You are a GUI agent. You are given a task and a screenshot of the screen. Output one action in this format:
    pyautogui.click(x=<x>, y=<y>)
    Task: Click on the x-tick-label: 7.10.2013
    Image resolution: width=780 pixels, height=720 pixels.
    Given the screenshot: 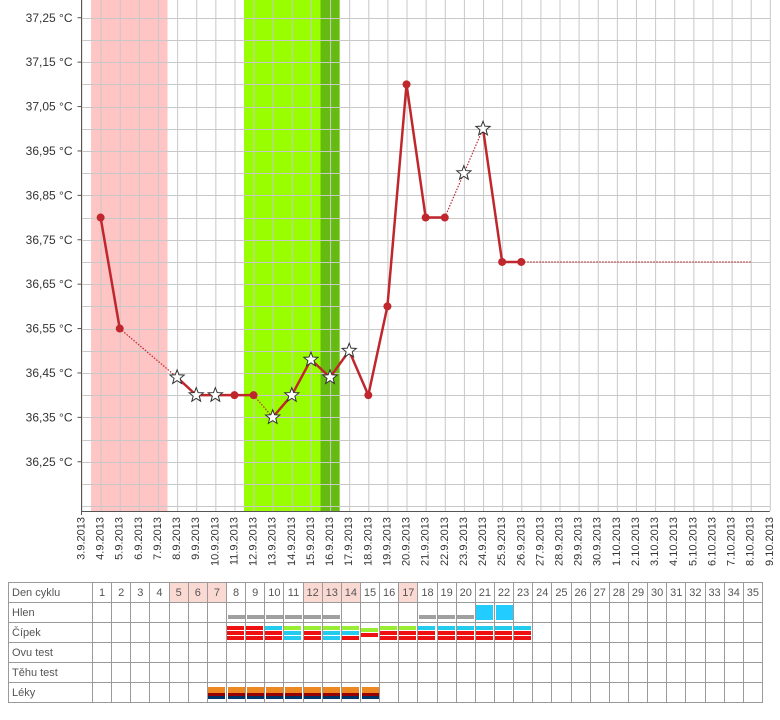 What is the action you would take?
    pyautogui.click(x=732, y=541)
    